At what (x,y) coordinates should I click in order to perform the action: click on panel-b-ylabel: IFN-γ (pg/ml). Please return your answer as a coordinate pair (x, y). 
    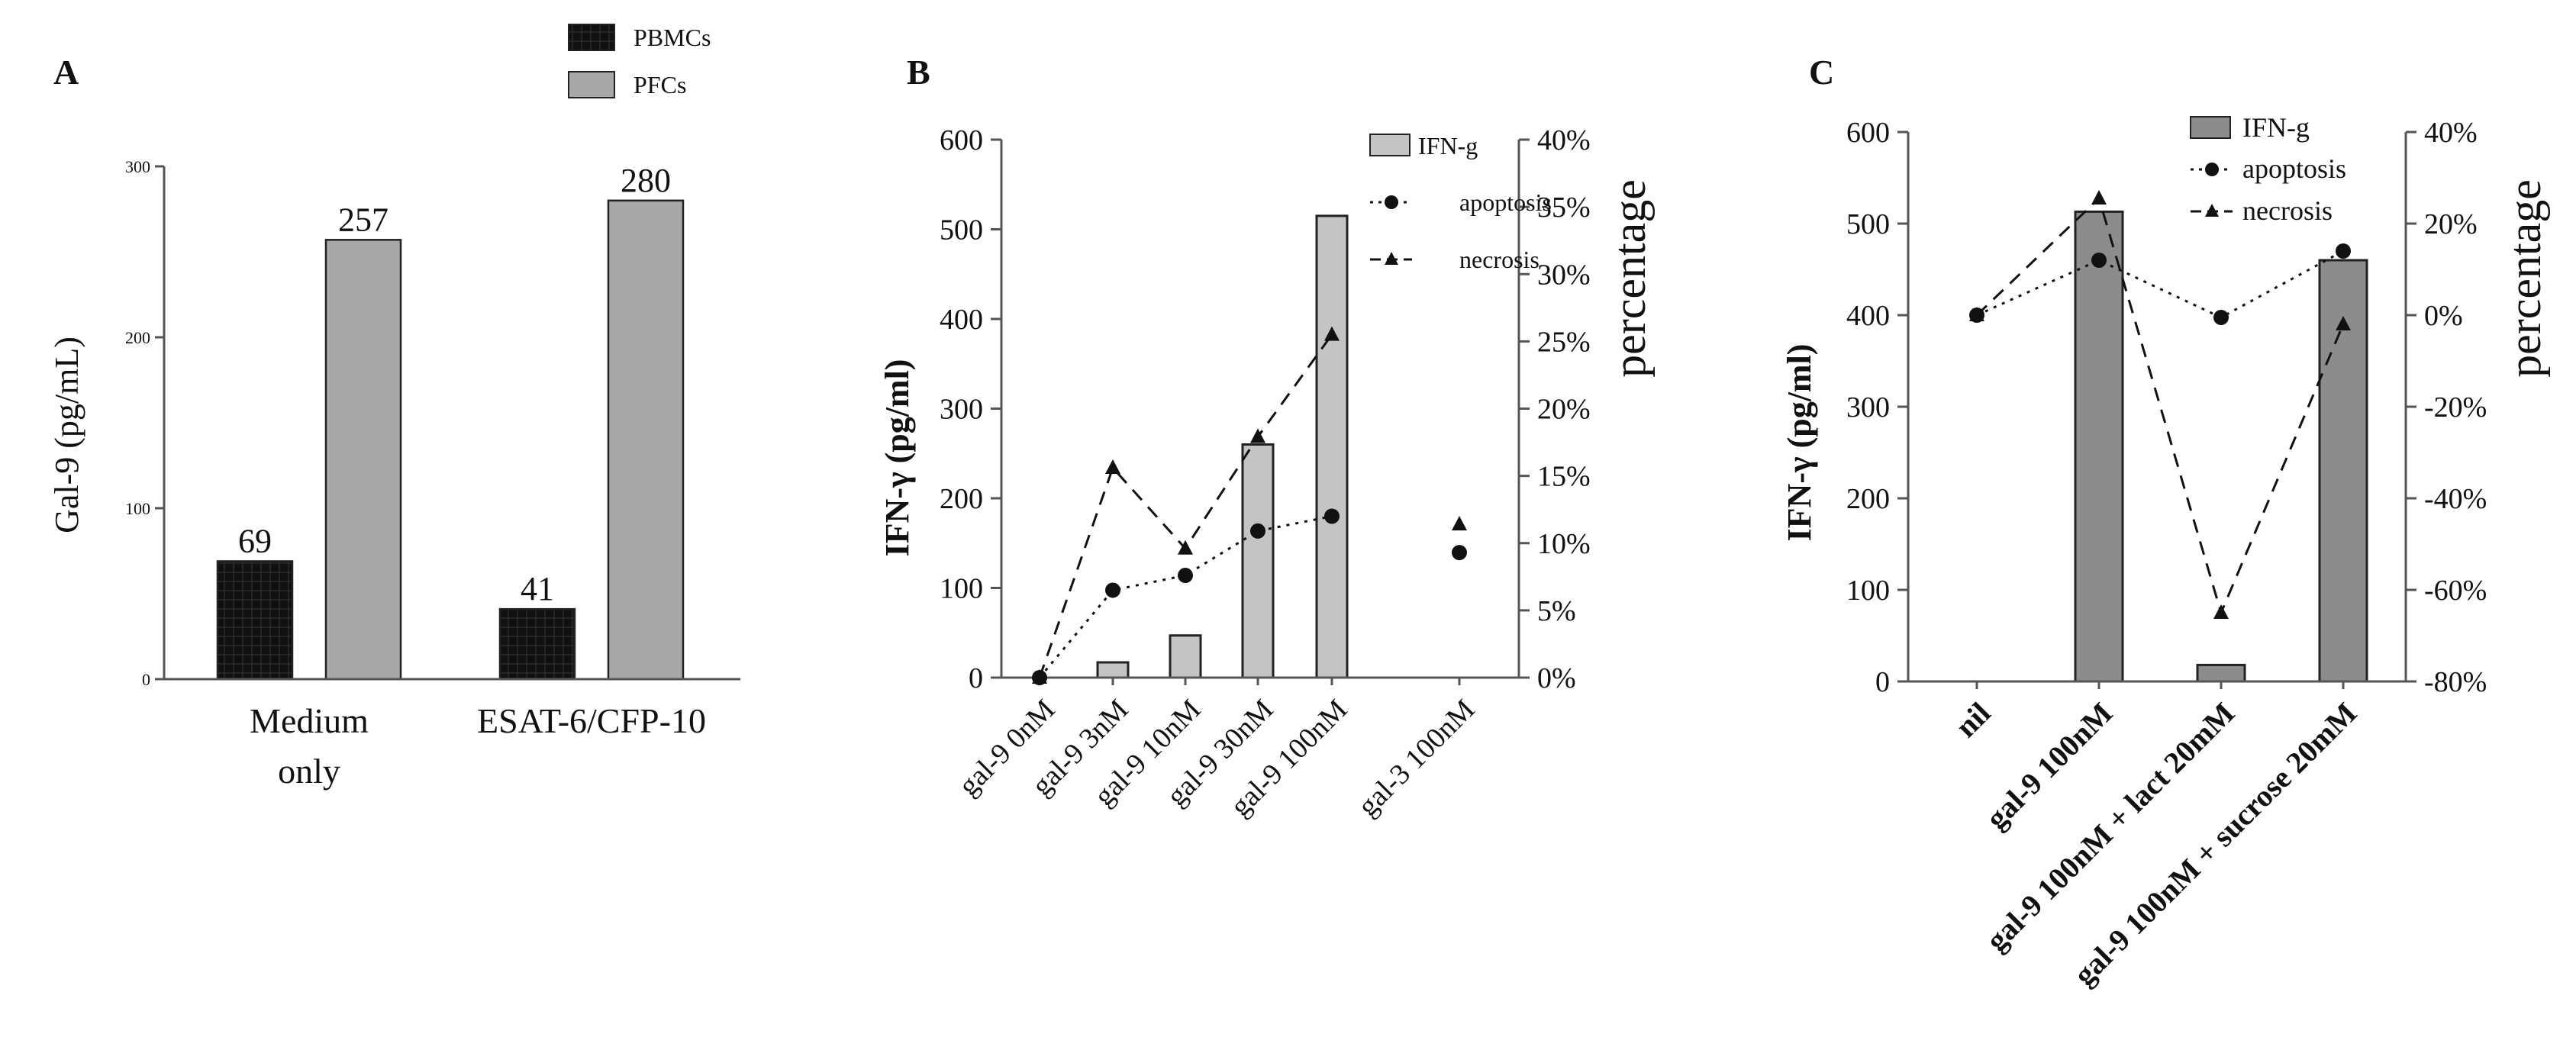
    Looking at the image, I should click on (898, 458).